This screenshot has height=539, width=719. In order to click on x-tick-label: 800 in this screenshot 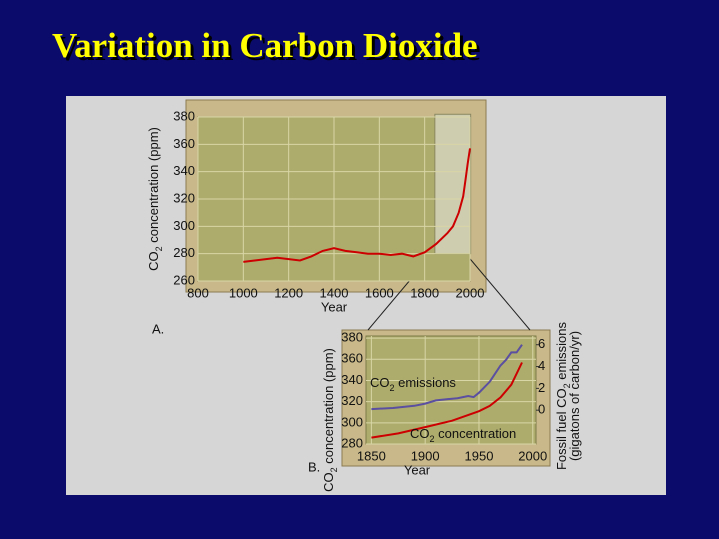, I will do `click(198, 292)`.